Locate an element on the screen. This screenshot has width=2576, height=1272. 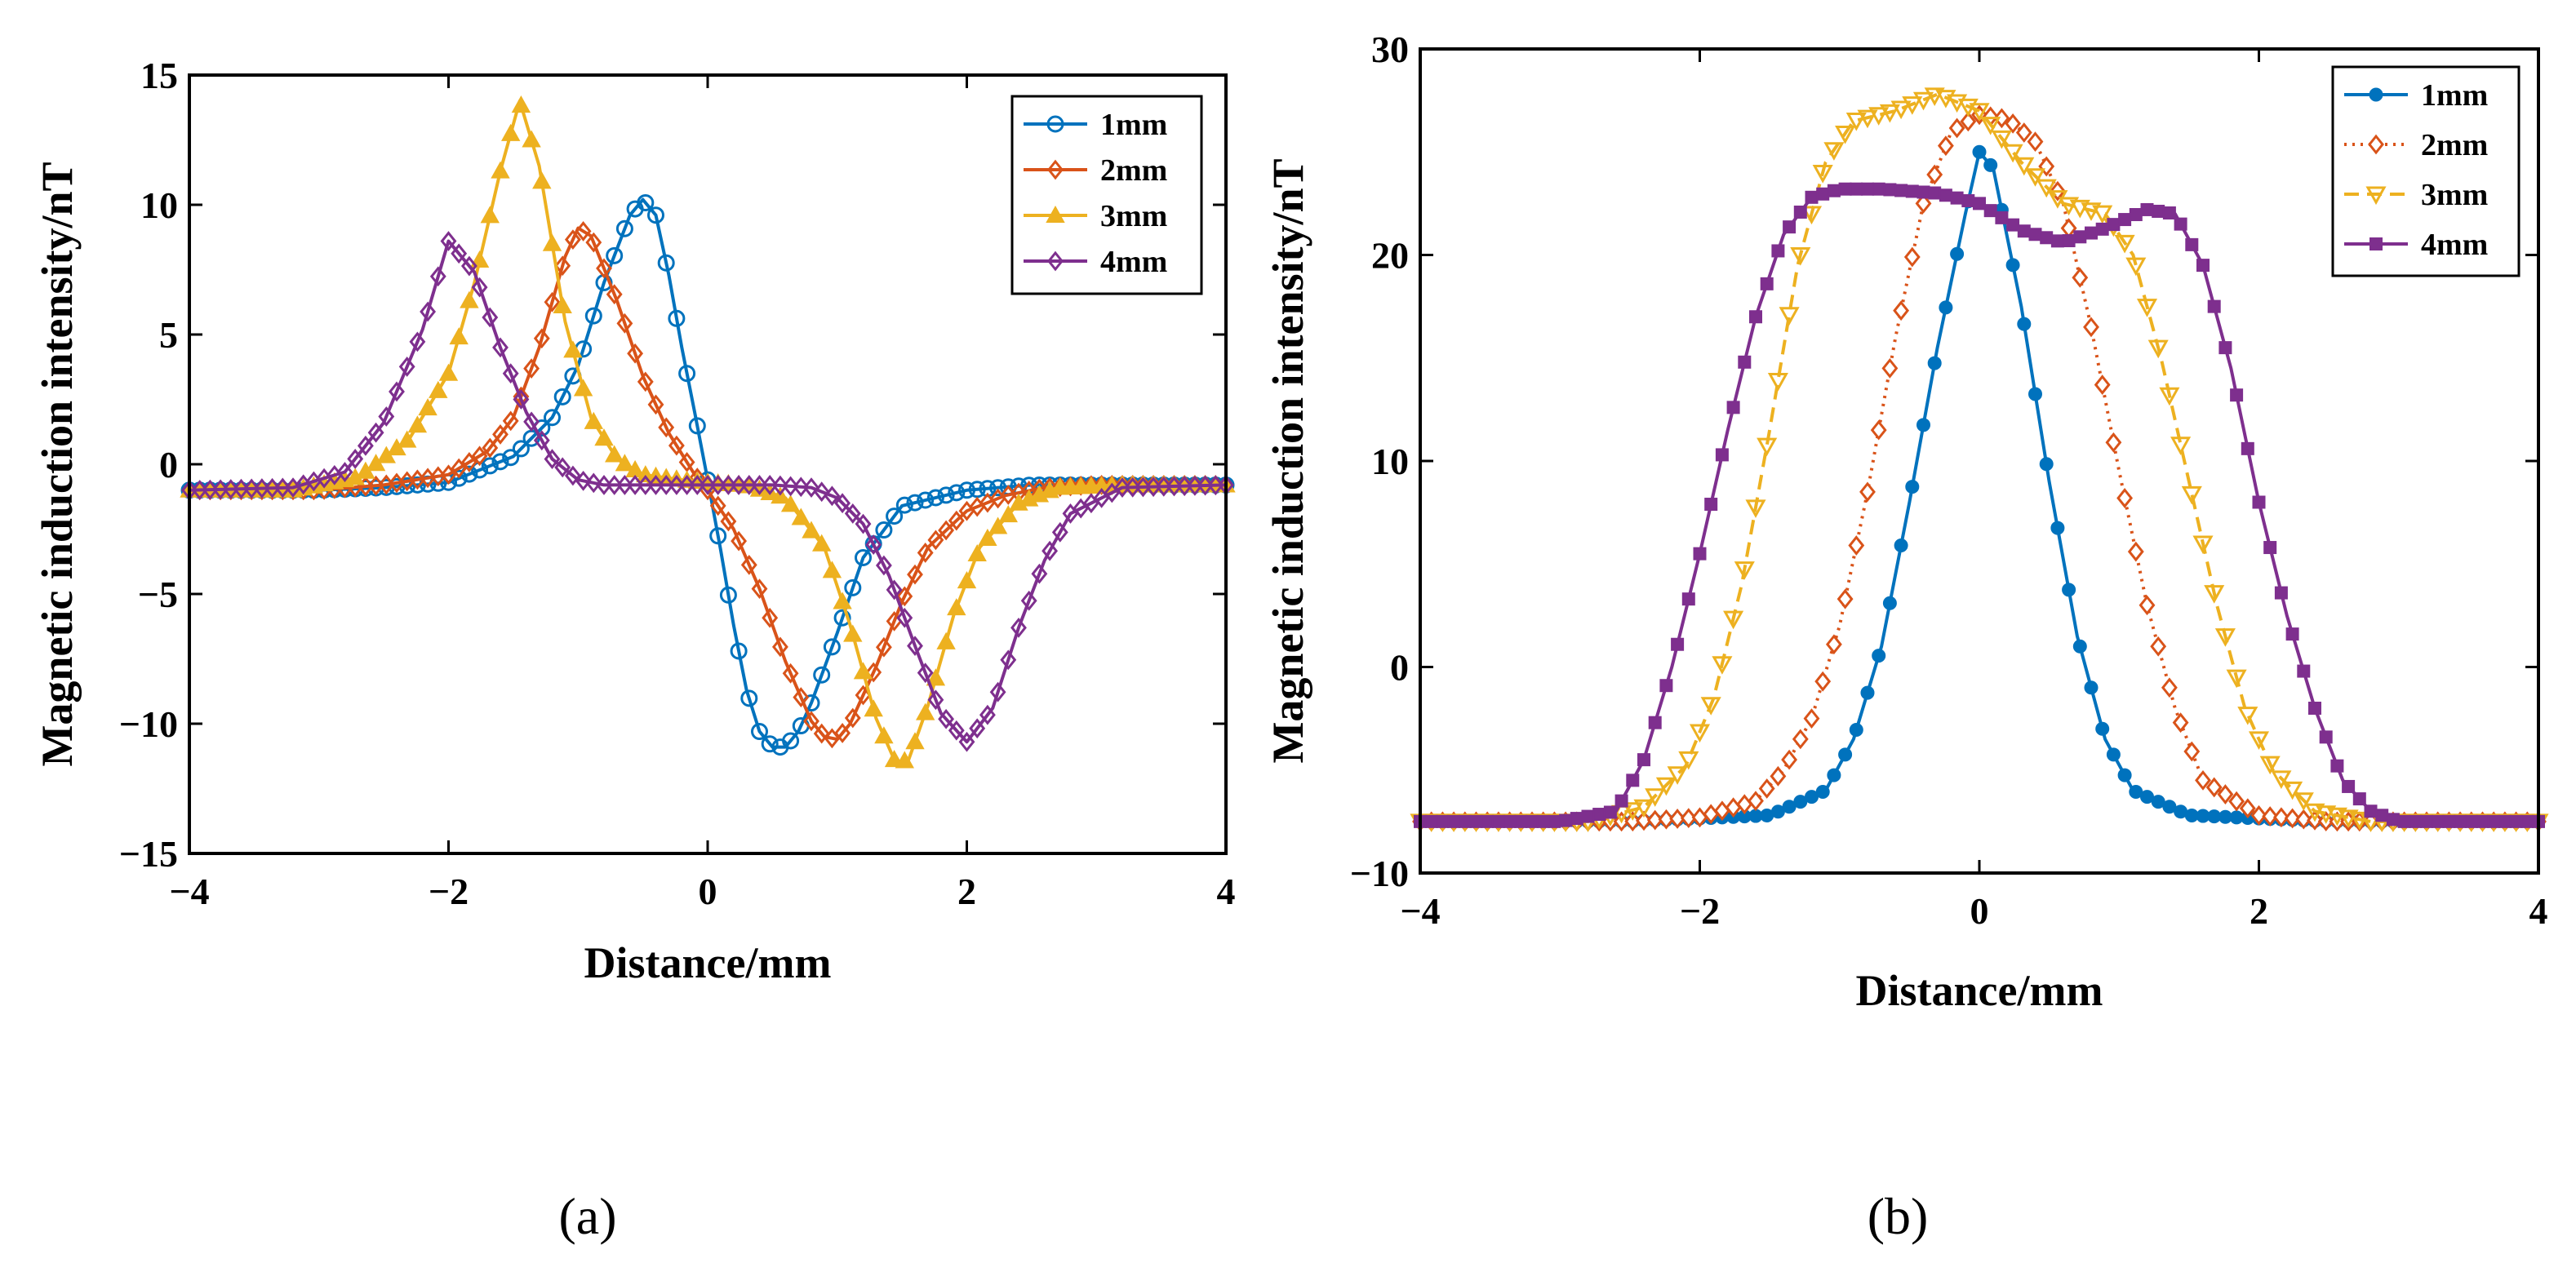
chart-b-xtick-label: −4 is located at coordinates (1420, 911).